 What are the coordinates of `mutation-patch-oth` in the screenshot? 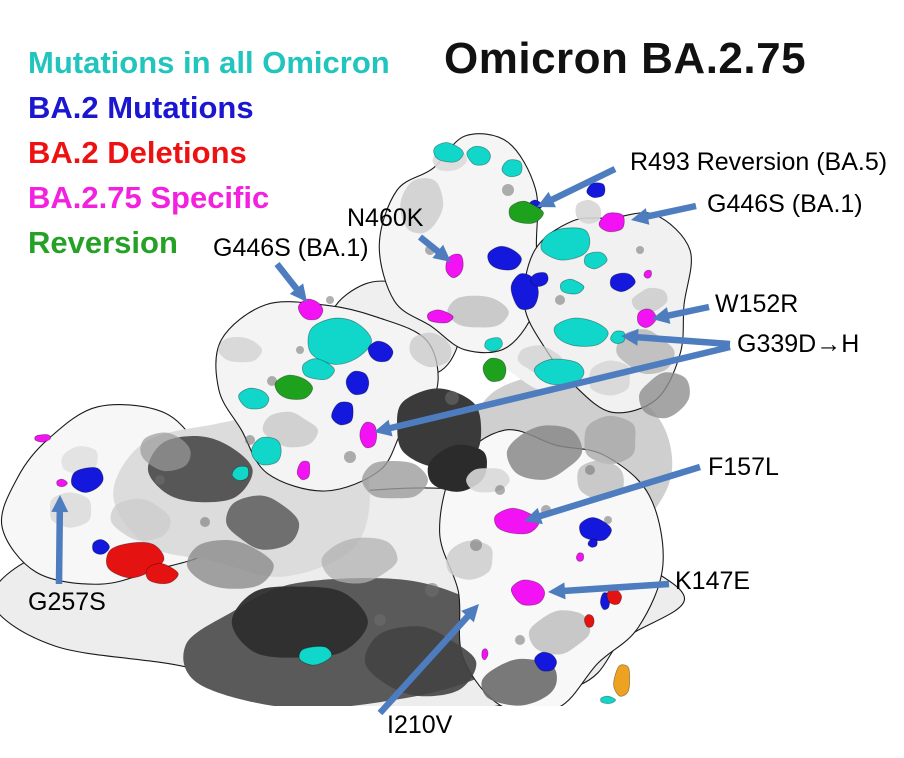 It's located at (622, 680).